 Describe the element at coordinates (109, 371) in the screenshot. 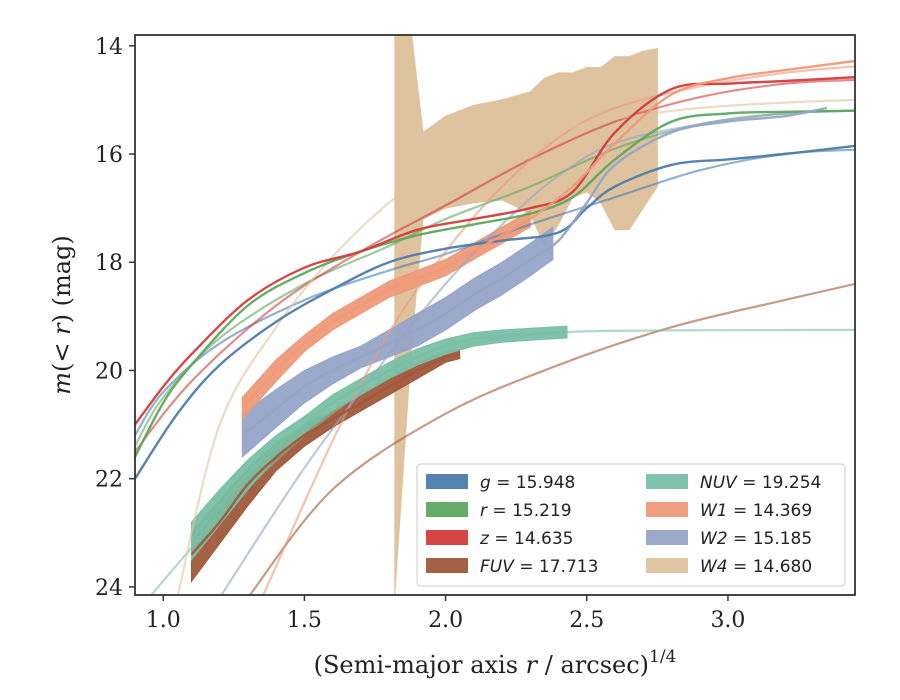

I see `y-tick-label: 20` at that location.